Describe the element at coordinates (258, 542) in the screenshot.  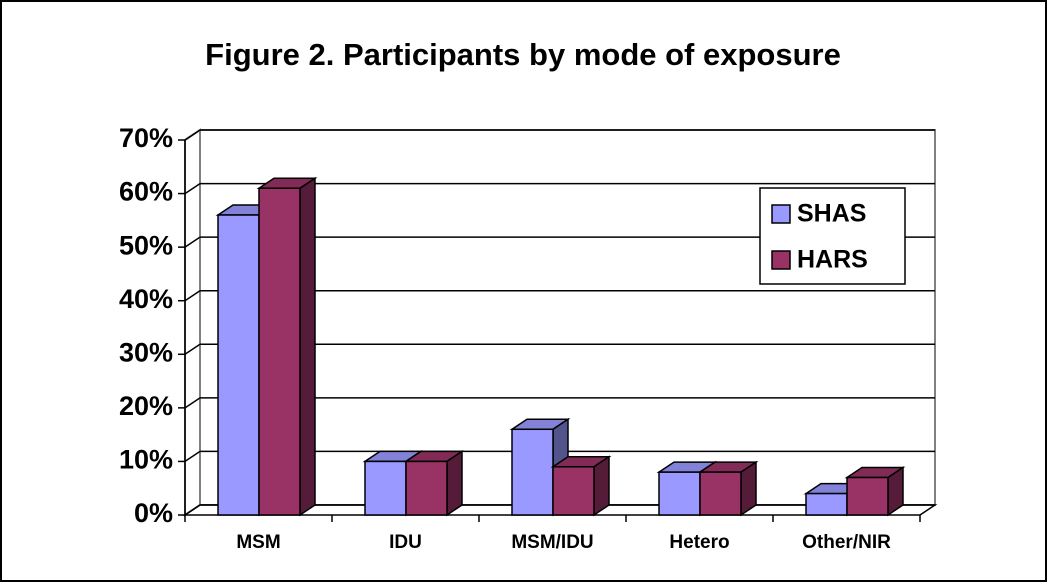
I see `x-tick-label: MSM` at that location.